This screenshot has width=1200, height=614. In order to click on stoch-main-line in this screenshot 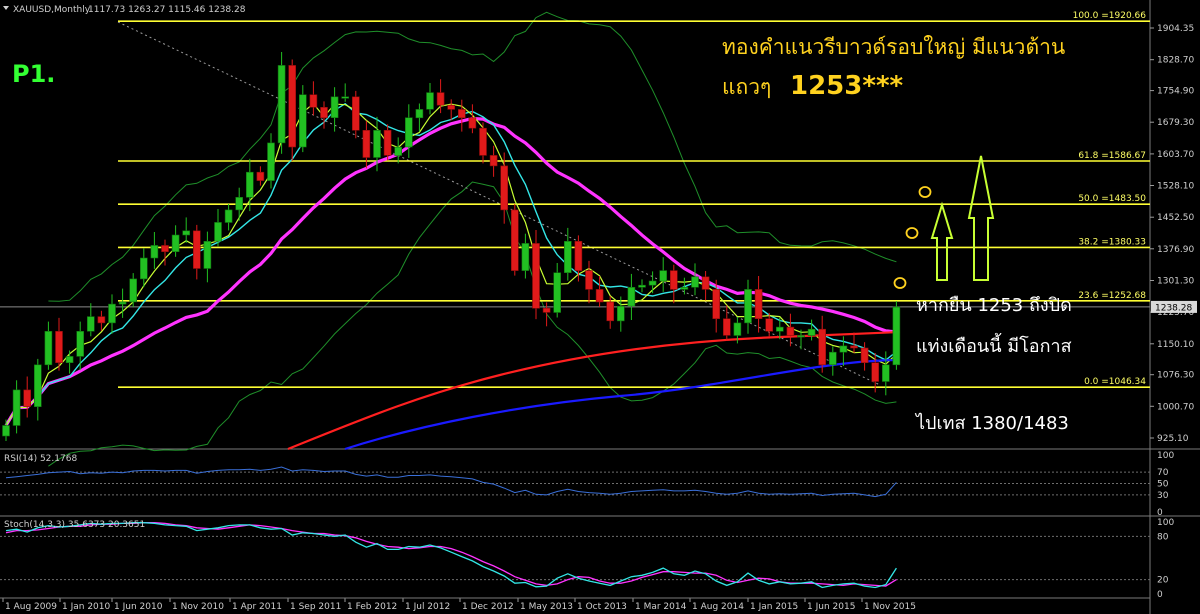, I will do `click(451, 555)`.